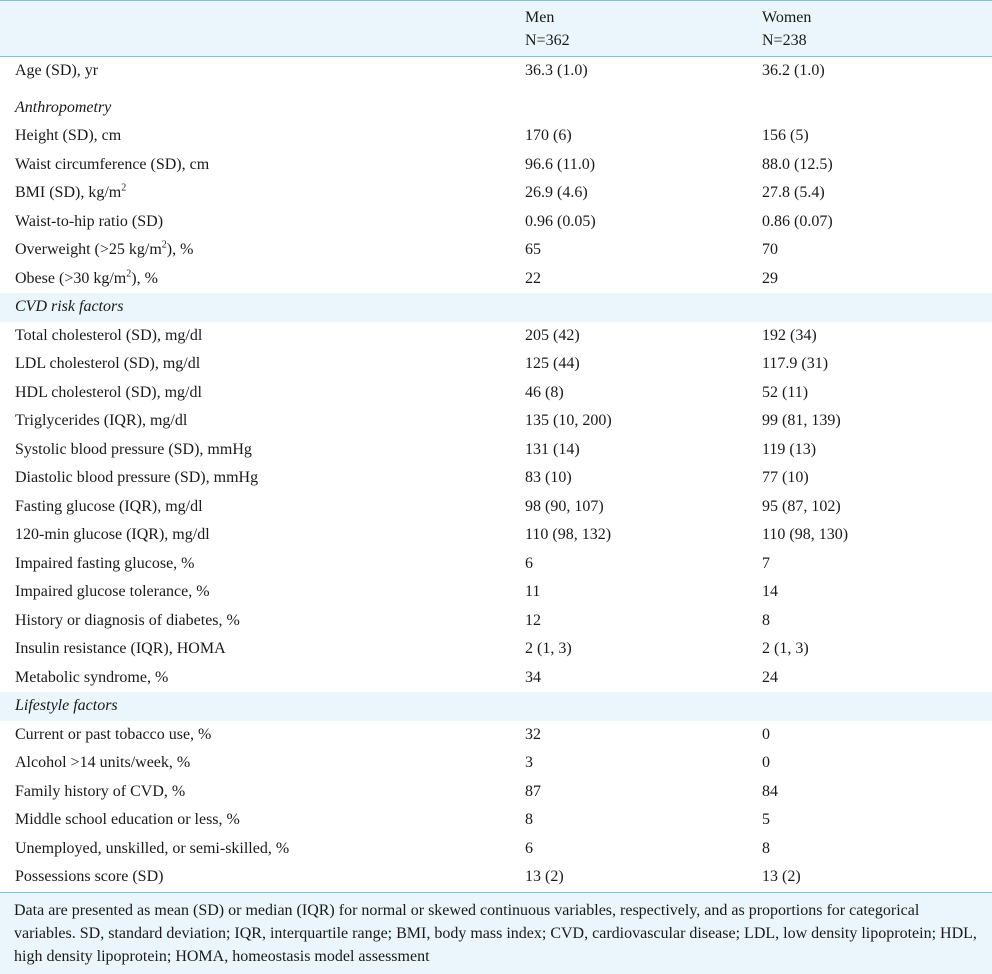 The height and width of the screenshot is (974, 992). I want to click on women-value: 156 (5), so click(785, 136).